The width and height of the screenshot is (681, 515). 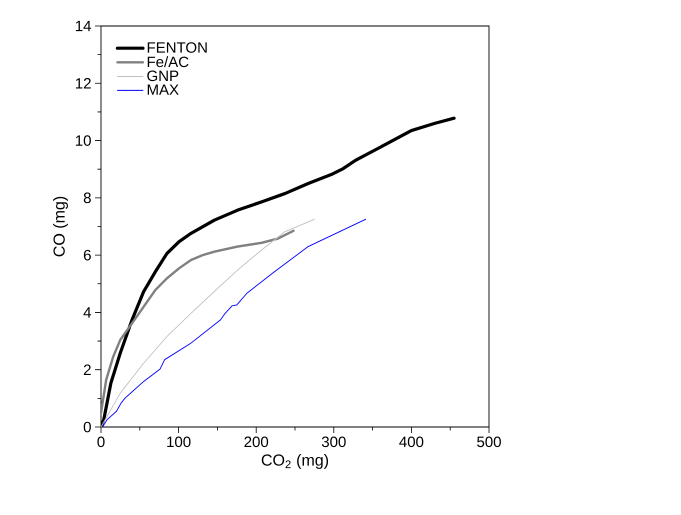 What do you see at coordinates (87, 255) in the screenshot?
I see `y-tick-label: 6` at bounding box center [87, 255].